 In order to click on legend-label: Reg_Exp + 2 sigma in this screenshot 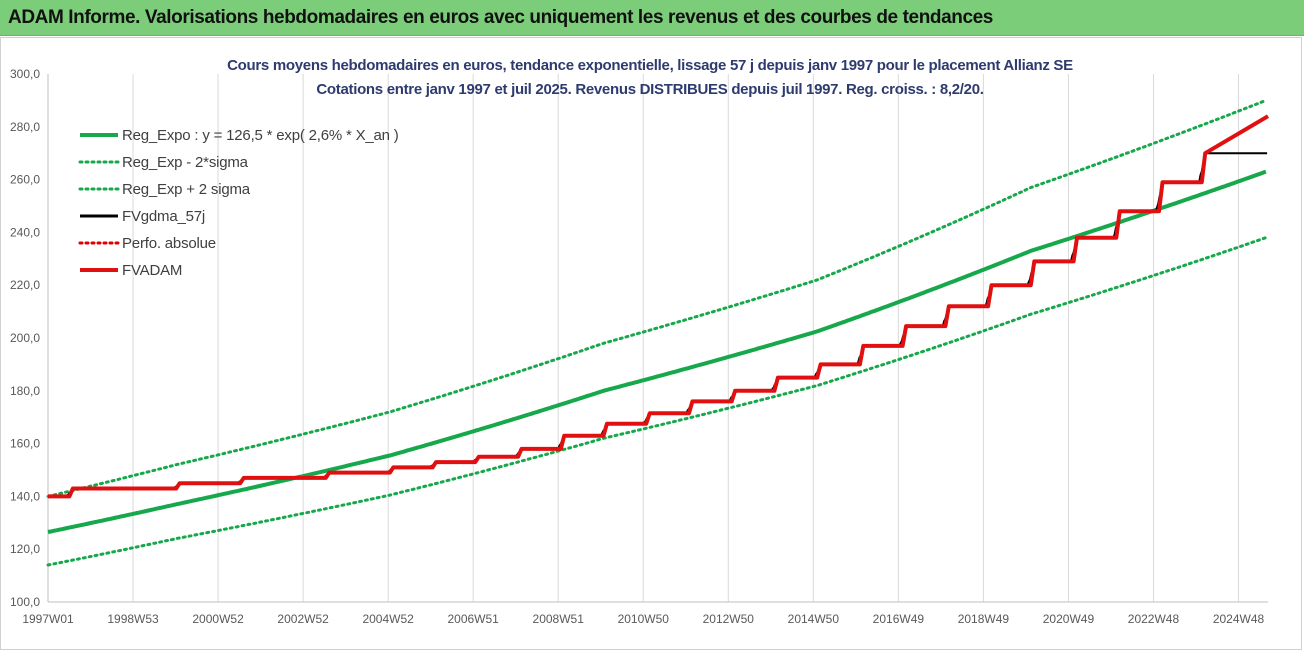, I will do `click(186, 189)`.